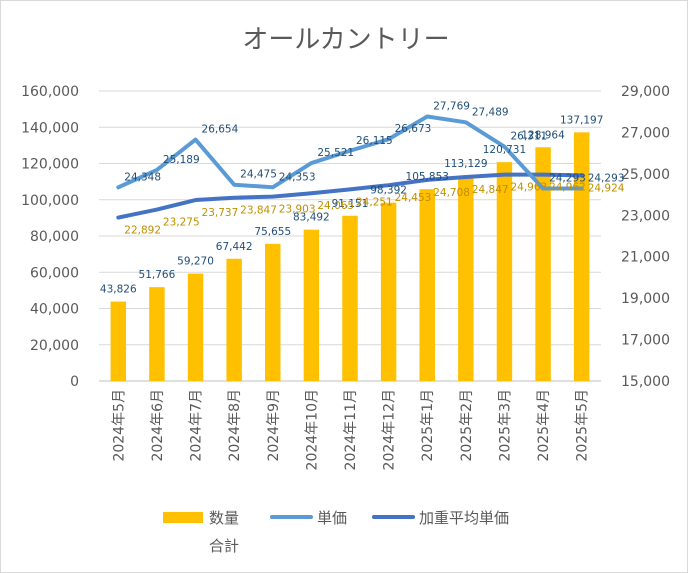 This screenshot has width=688, height=573. Describe the element at coordinates (583, 425) in the screenshot. I see `x-tick-label: 2025年5月` at that location.